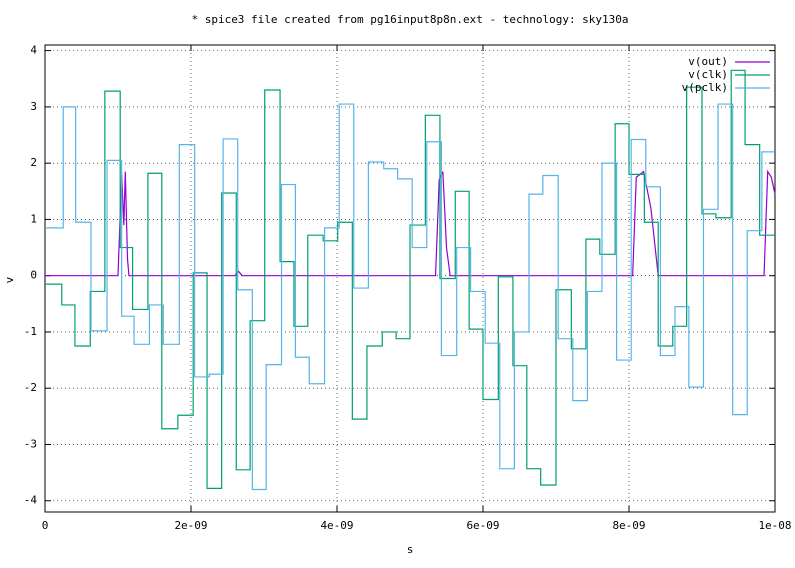 The image size is (795, 568). What do you see at coordinates (33, 106) in the screenshot?
I see `y-tick-label: 3` at bounding box center [33, 106].